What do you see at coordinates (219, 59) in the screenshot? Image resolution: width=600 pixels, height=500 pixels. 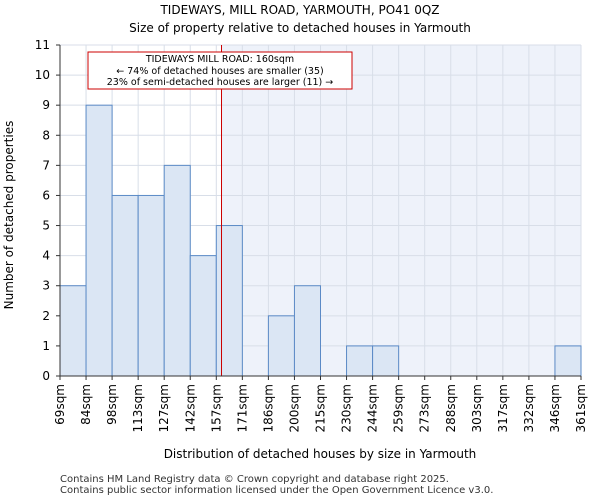 I see `annotation-line-1: TIDEWAYS MILL ROAD: 160sqm` at bounding box center [219, 59].